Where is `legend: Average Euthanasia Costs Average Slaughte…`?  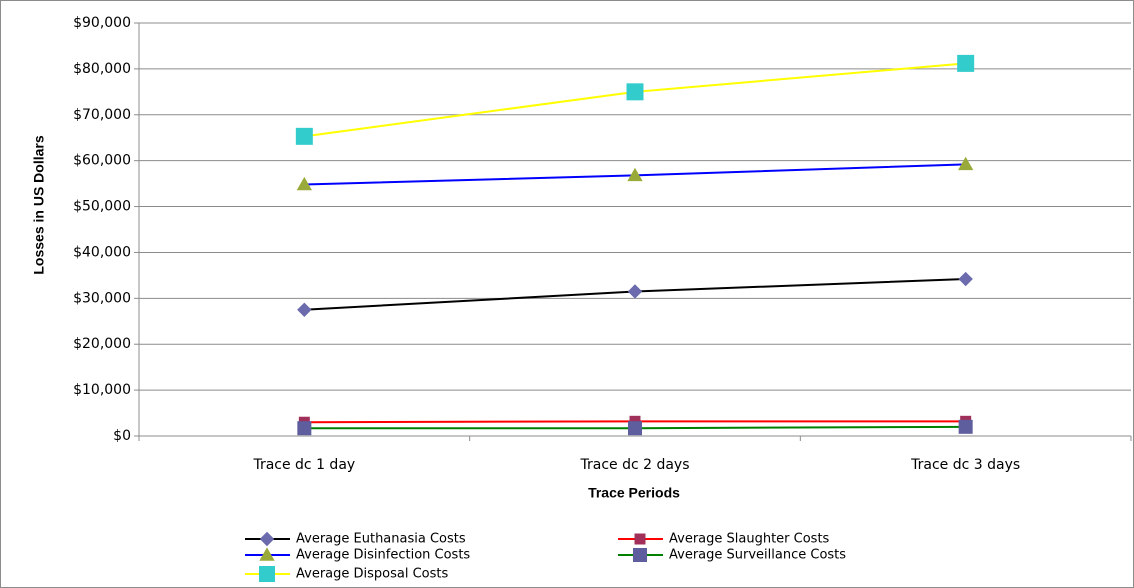 legend: Average Euthanasia Costs Average Slaughte… is located at coordinates (545, 557).